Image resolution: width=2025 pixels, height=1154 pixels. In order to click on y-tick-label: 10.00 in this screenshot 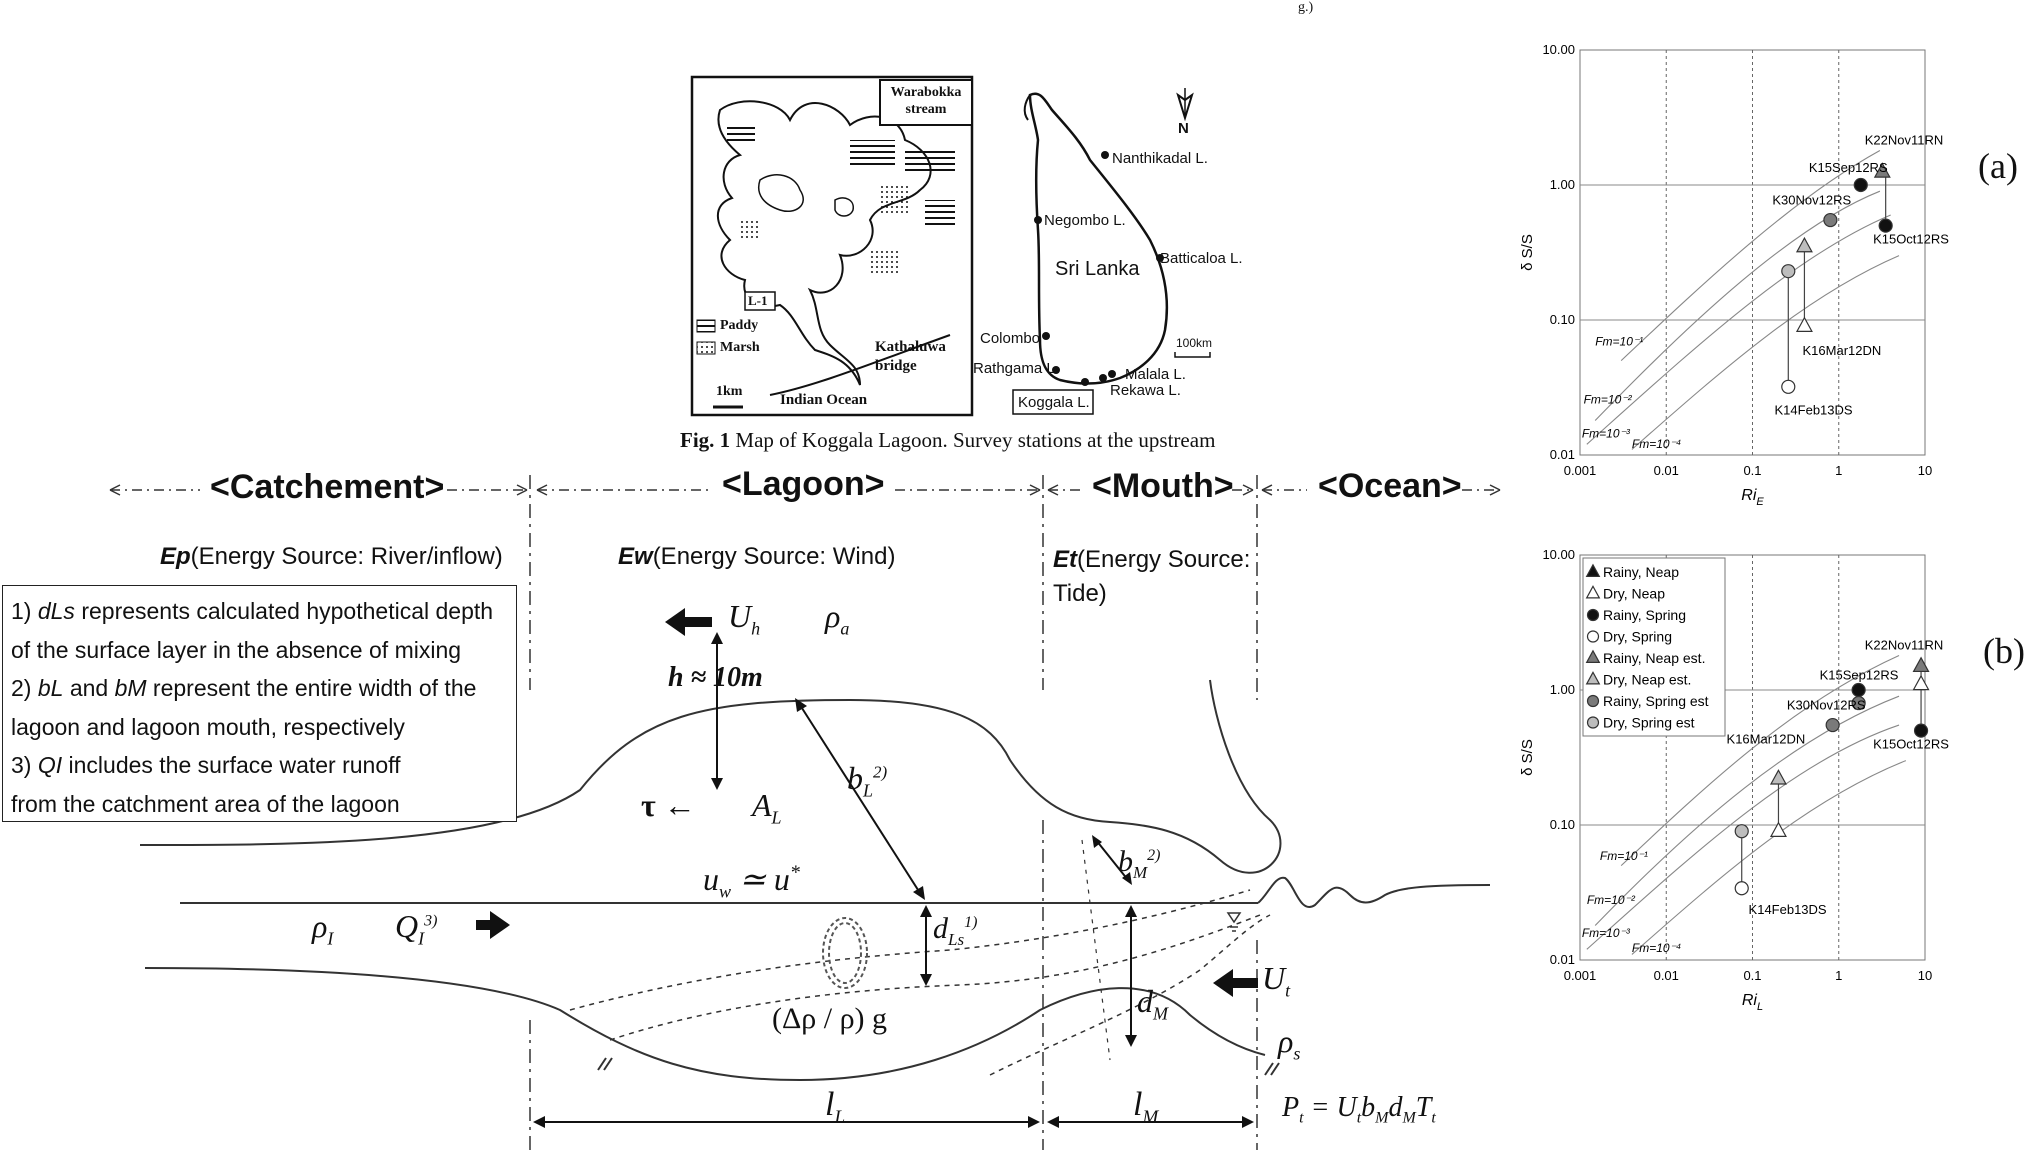, I will do `click(1558, 554)`.